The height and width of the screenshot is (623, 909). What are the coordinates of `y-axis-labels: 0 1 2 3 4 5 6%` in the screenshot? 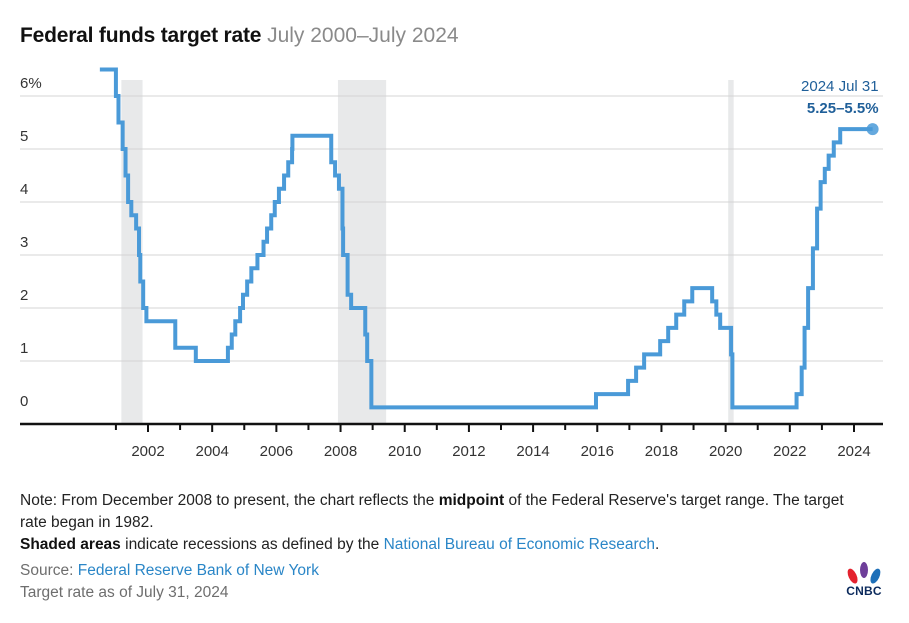 It's located at (31, 242).